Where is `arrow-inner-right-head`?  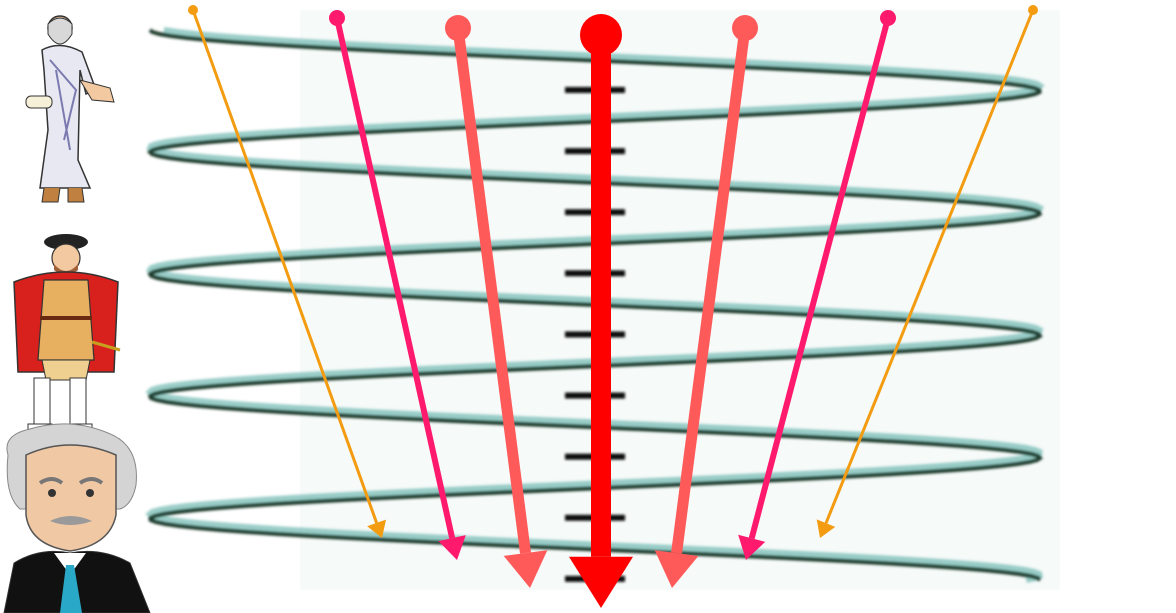
arrow-inner-right-head is located at coordinates (752, 547).